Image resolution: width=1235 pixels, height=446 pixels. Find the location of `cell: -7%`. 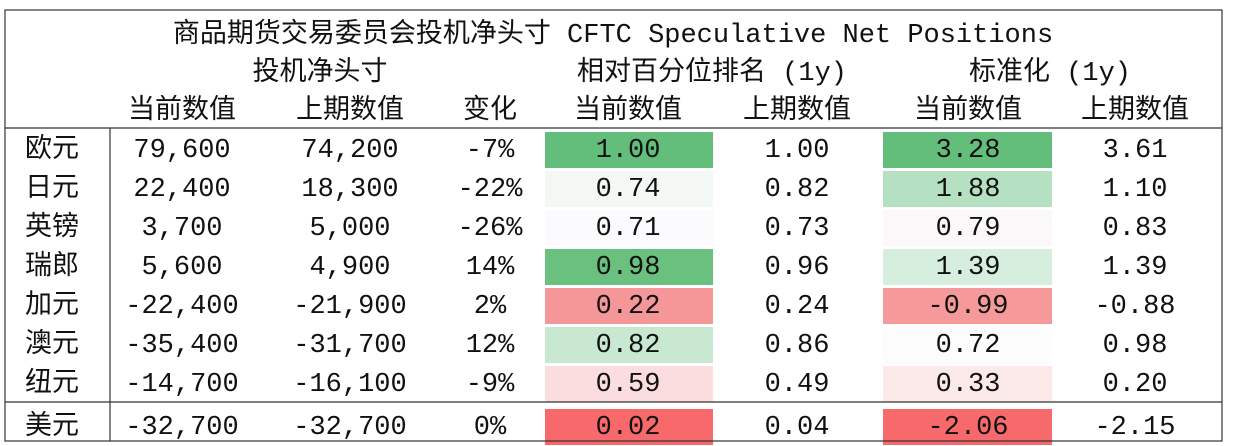

cell: -7% is located at coordinates (490, 151).